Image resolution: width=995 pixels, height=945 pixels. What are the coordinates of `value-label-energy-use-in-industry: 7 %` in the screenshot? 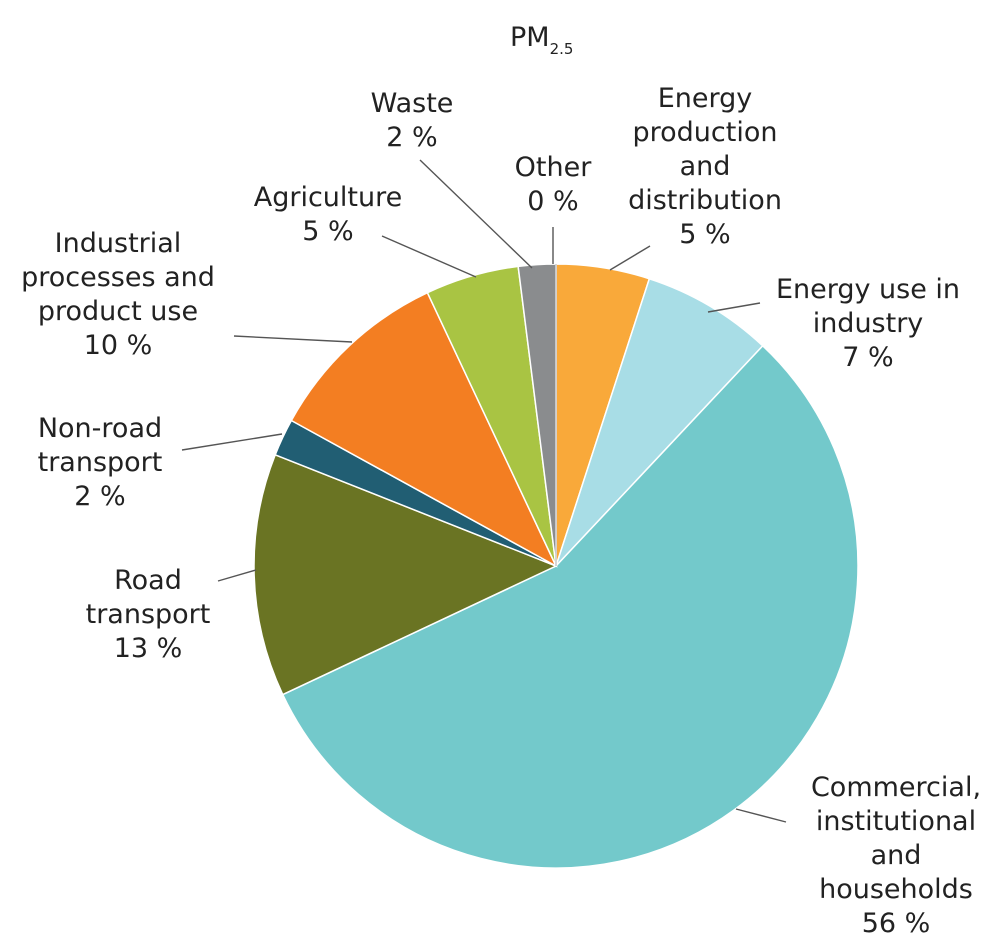 It's located at (867, 357).